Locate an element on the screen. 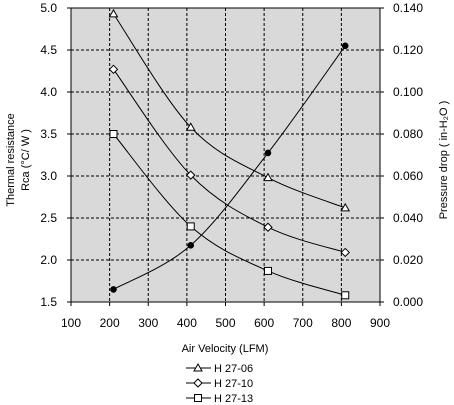 This screenshot has height=405, width=454. x-tick-label: 300 is located at coordinates (148, 323).